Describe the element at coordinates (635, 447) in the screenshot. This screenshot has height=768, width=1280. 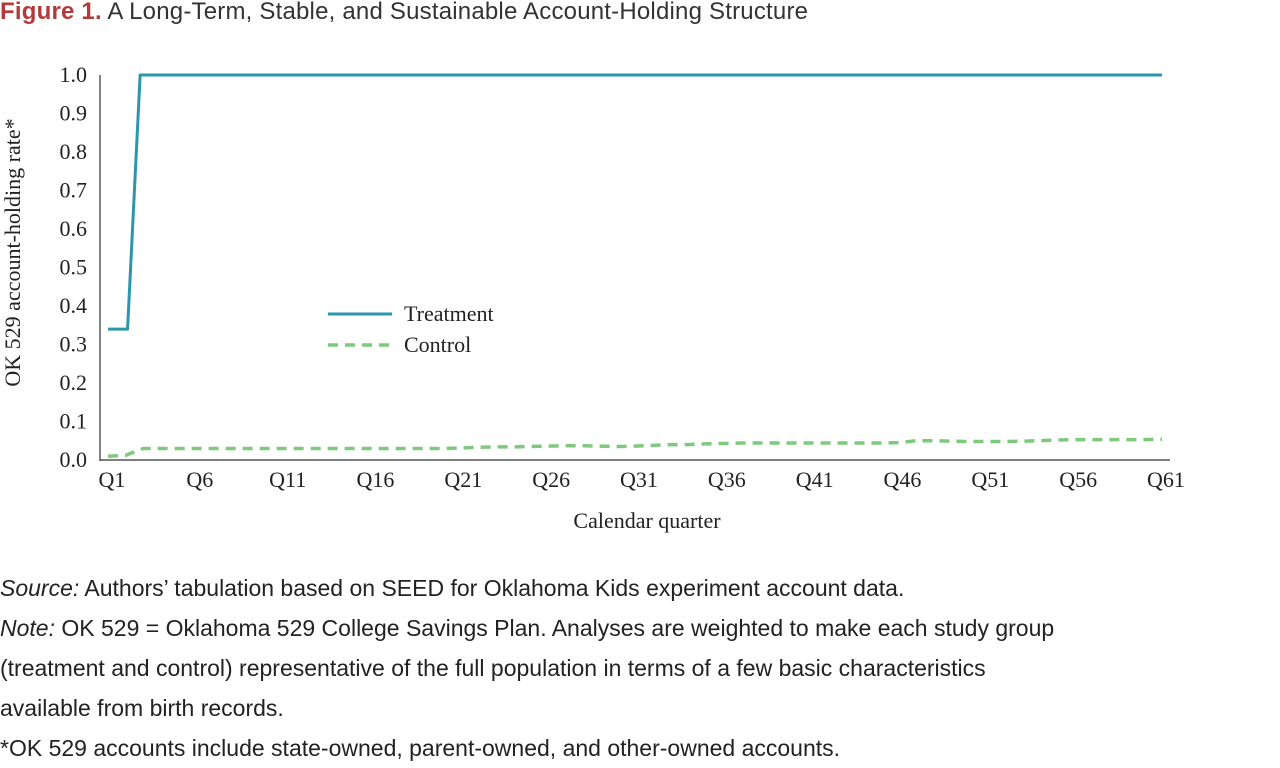
I see `series-line-control` at that location.